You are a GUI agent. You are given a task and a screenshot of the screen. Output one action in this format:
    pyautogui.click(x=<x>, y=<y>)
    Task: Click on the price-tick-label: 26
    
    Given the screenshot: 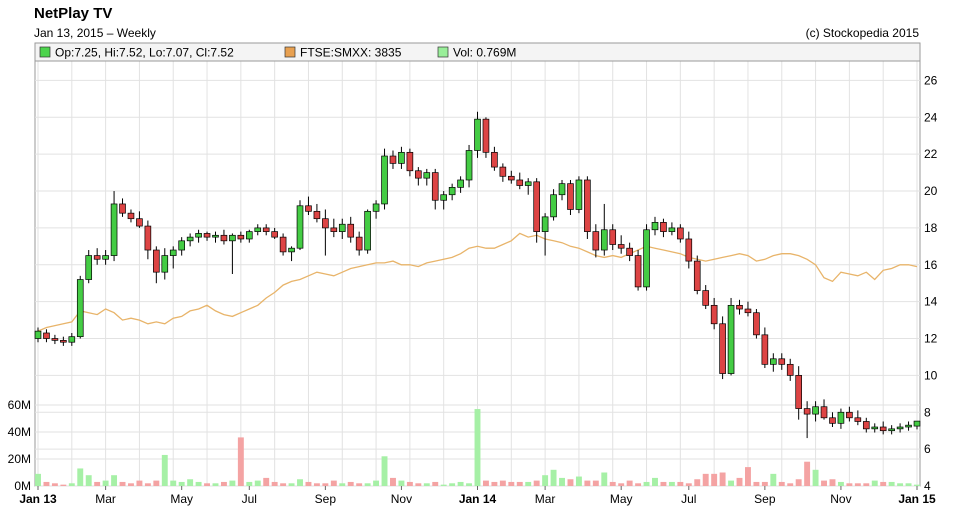 What is the action you would take?
    pyautogui.click(x=931, y=80)
    